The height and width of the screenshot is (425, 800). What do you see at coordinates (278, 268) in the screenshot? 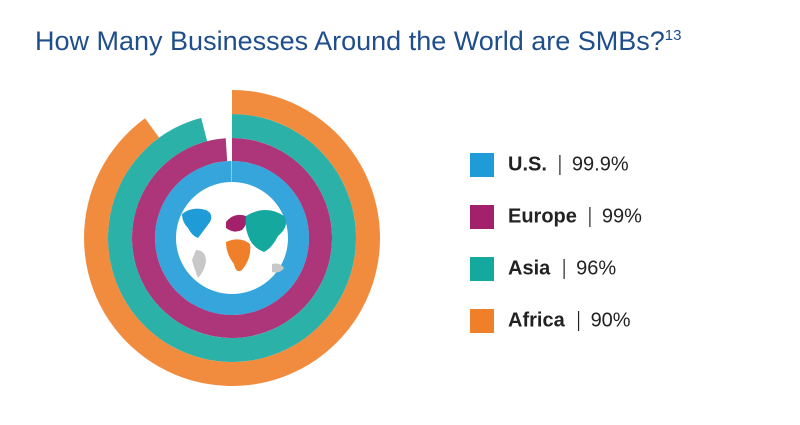
I see `map-australia` at bounding box center [278, 268].